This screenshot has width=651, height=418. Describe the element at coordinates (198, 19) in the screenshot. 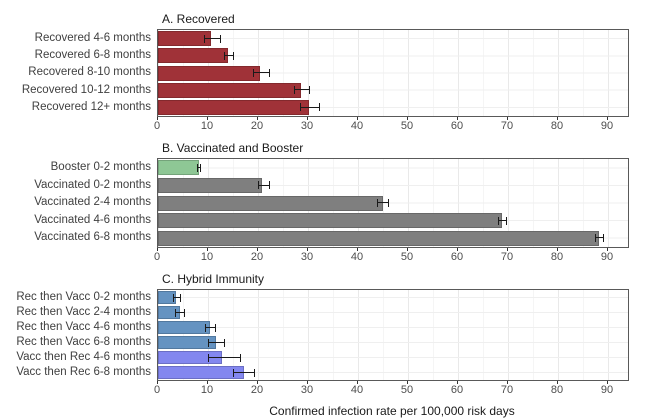

I see `panel-title: A. Recovered` at that location.